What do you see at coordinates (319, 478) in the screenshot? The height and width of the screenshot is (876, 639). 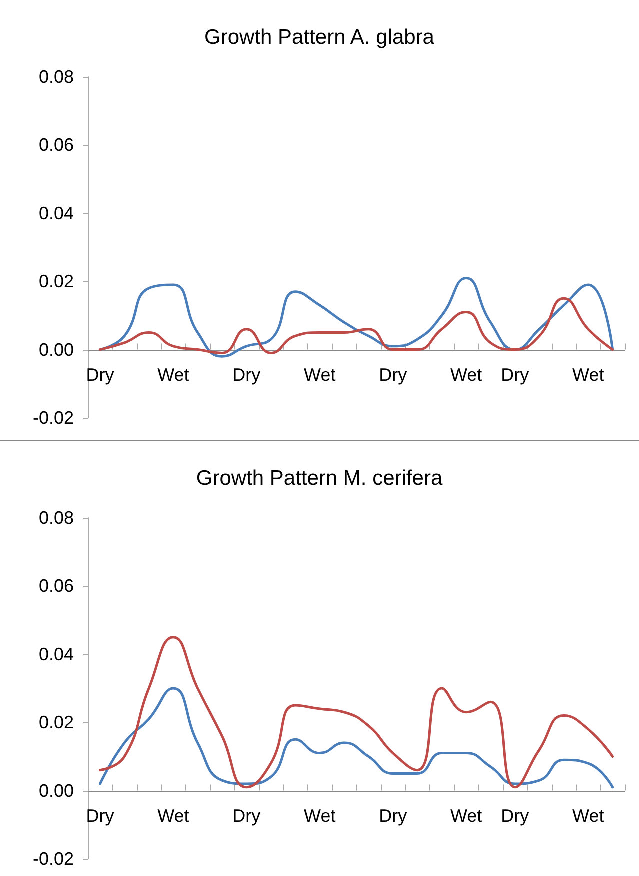 I see `chart-title: Growth Pattern M. cerifera` at bounding box center [319, 478].